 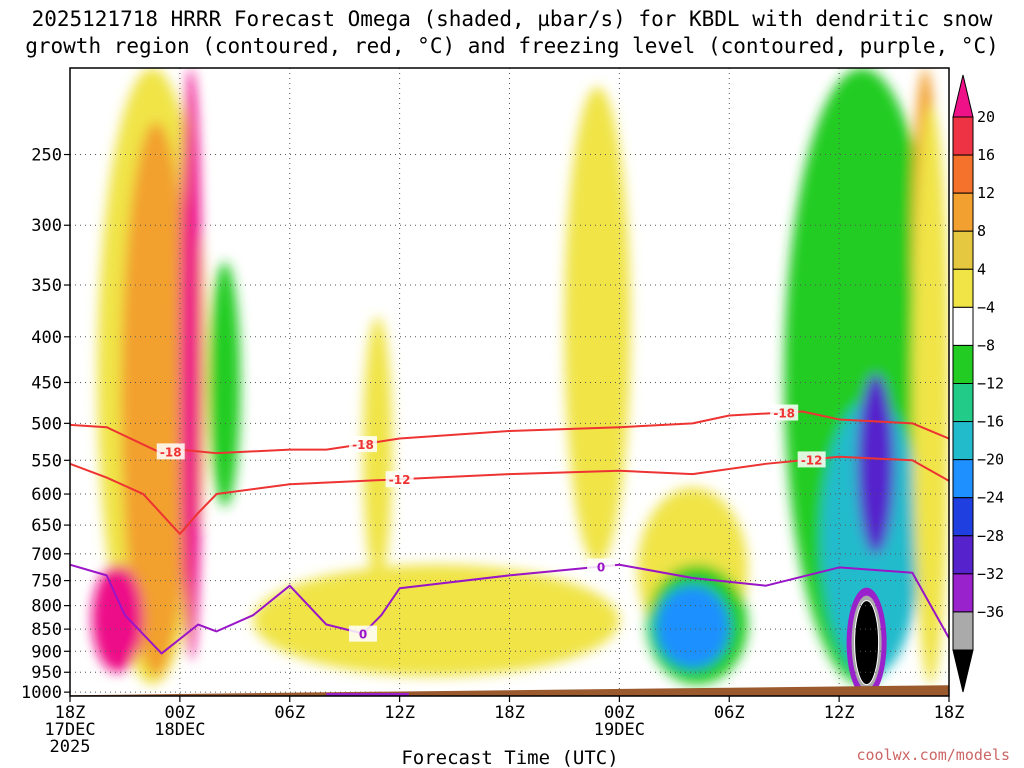 I want to click on x-tick-label-12-0: 06Z, so click(x=289, y=713).